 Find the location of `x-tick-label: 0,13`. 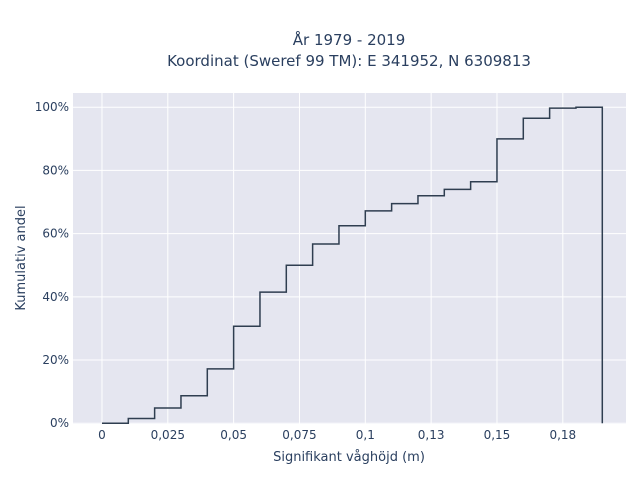

x-tick-label: 0,13 is located at coordinates (431, 435).